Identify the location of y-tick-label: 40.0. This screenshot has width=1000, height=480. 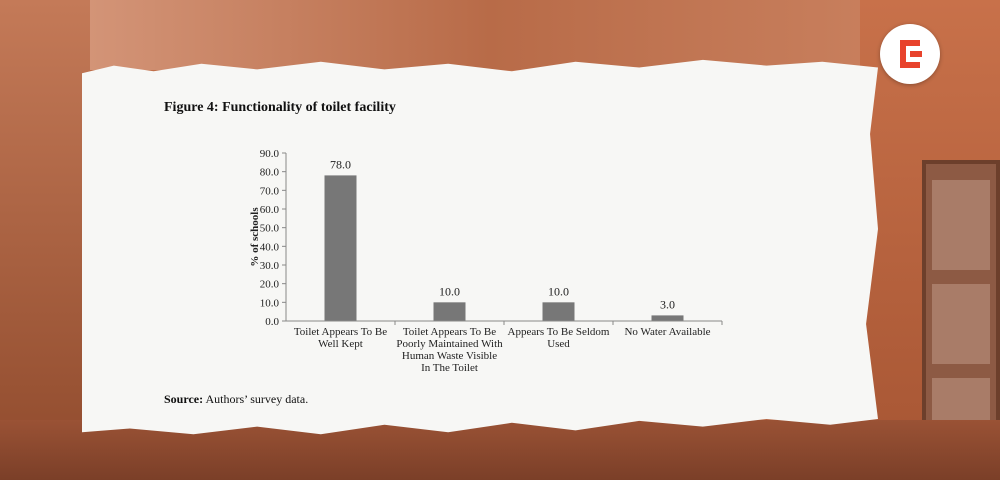
(270, 247).